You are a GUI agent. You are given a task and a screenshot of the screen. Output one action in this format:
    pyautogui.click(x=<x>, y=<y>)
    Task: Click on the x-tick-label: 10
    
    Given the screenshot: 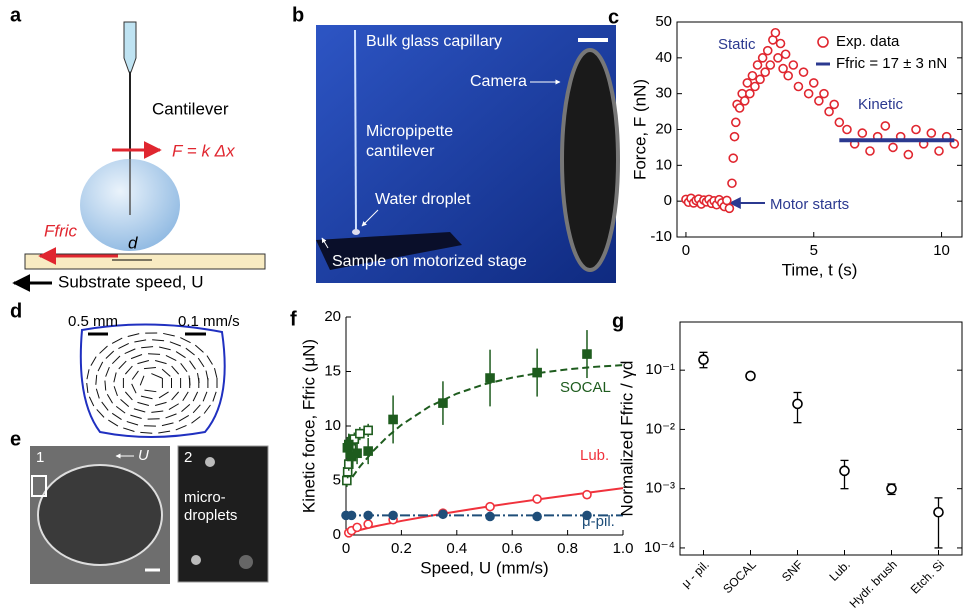 What is the action you would take?
    pyautogui.click(x=941, y=250)
    